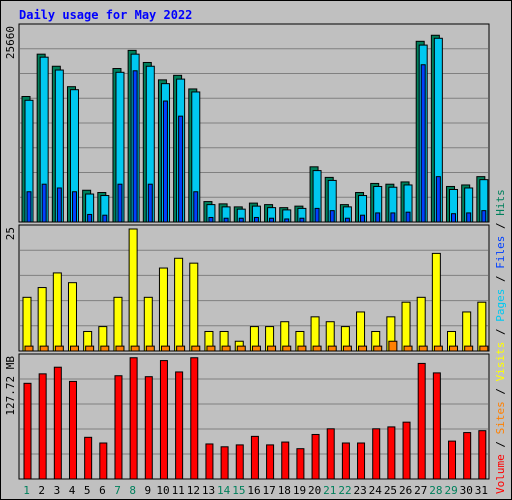 The image size is (512, 500). What do you see at coordinates (208, 490) in the screenshot?
I see `x-tick-label: 13` at bounding box center [208, 490].